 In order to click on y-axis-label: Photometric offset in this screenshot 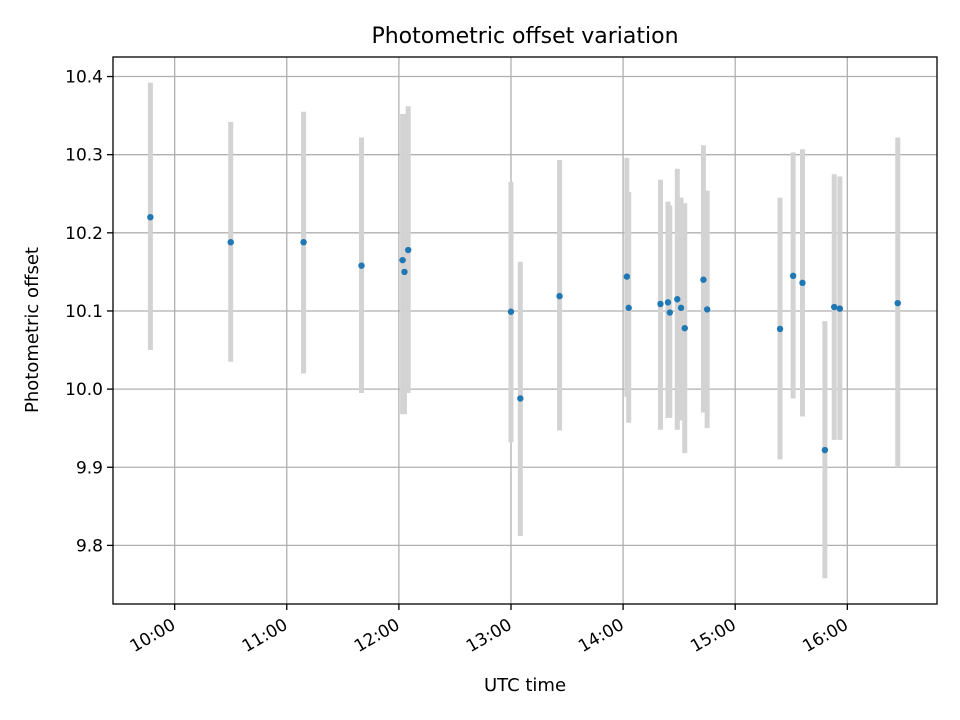, I will do `click(32, 330)`.